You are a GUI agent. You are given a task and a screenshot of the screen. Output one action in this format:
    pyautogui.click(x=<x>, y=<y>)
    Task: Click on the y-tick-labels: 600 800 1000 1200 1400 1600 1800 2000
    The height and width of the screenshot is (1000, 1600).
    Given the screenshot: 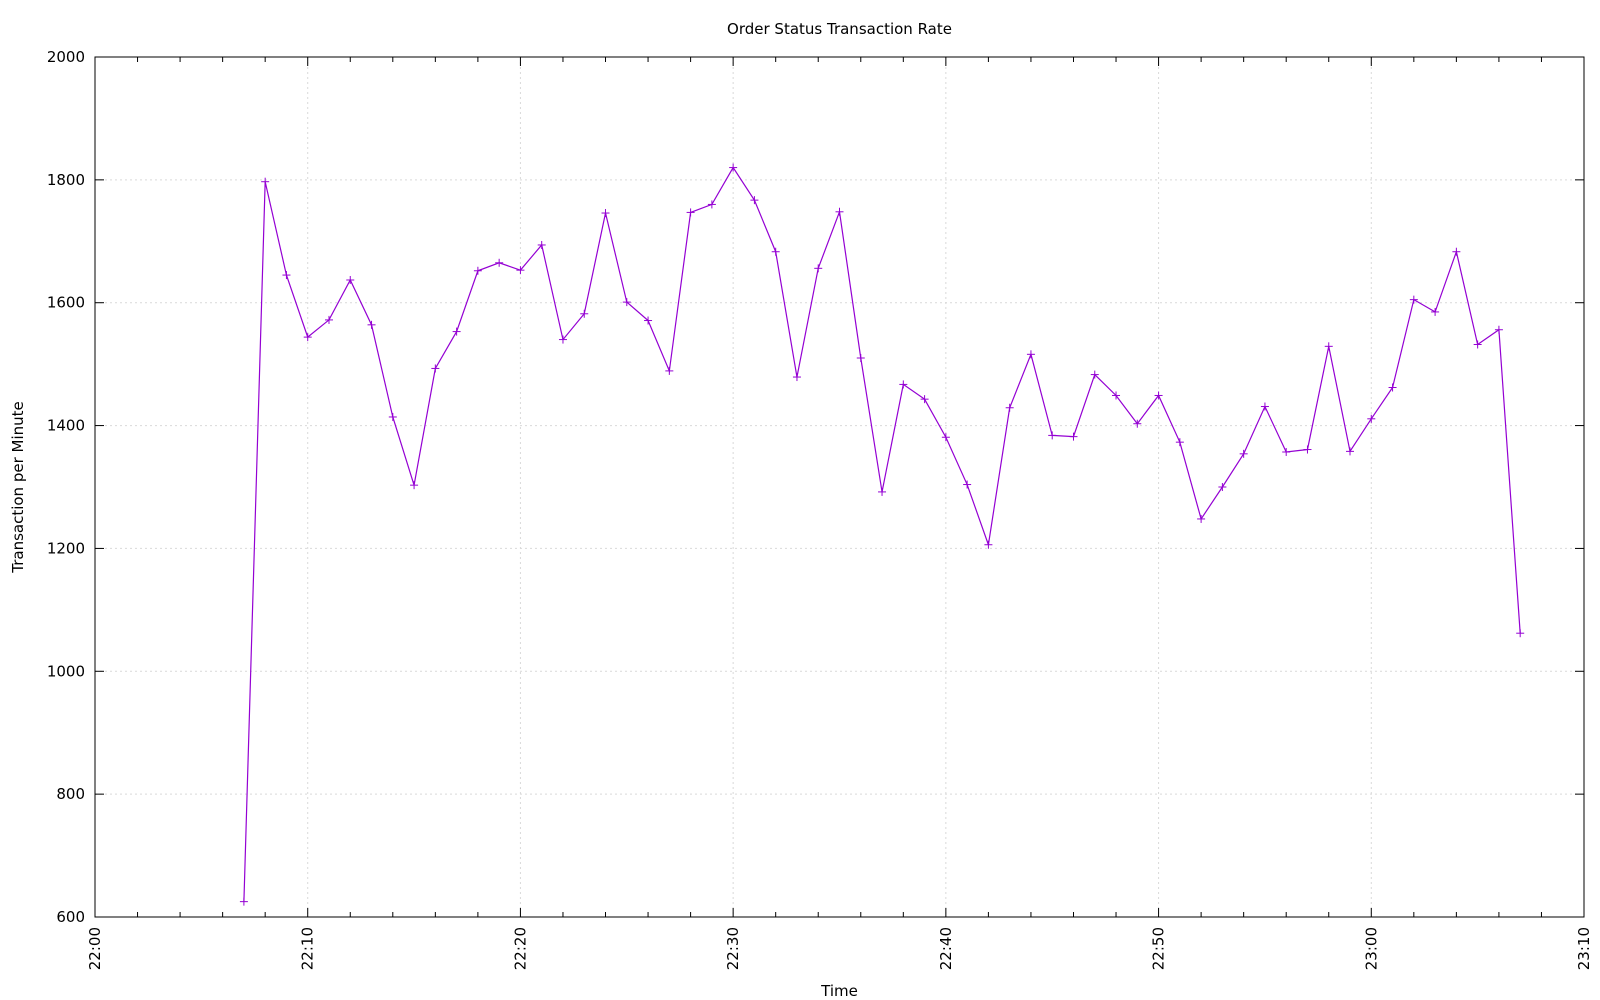 What is the action you would take?
    pyautogui.click(x=66, y=487)
    